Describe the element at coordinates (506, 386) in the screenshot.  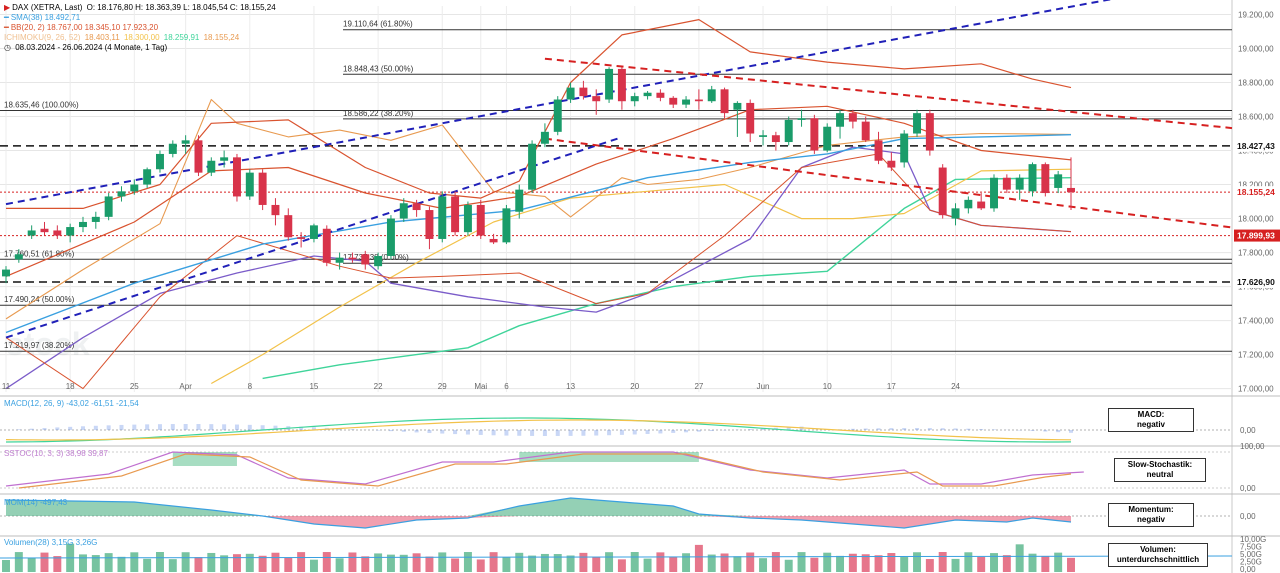
I see `x-tick-label: 6` at that location.